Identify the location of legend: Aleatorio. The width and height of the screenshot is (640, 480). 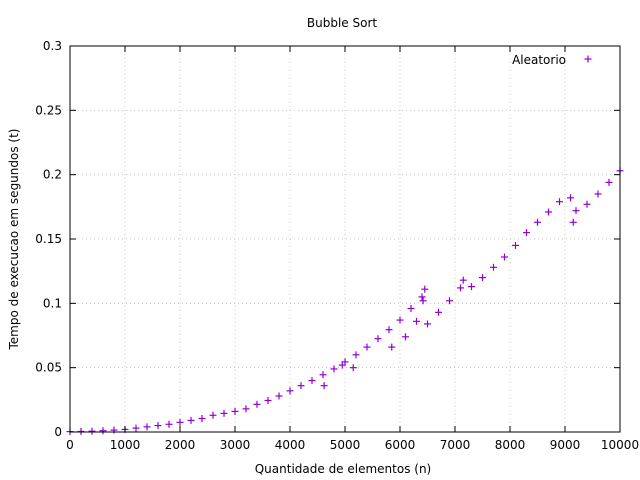
(552, 60).